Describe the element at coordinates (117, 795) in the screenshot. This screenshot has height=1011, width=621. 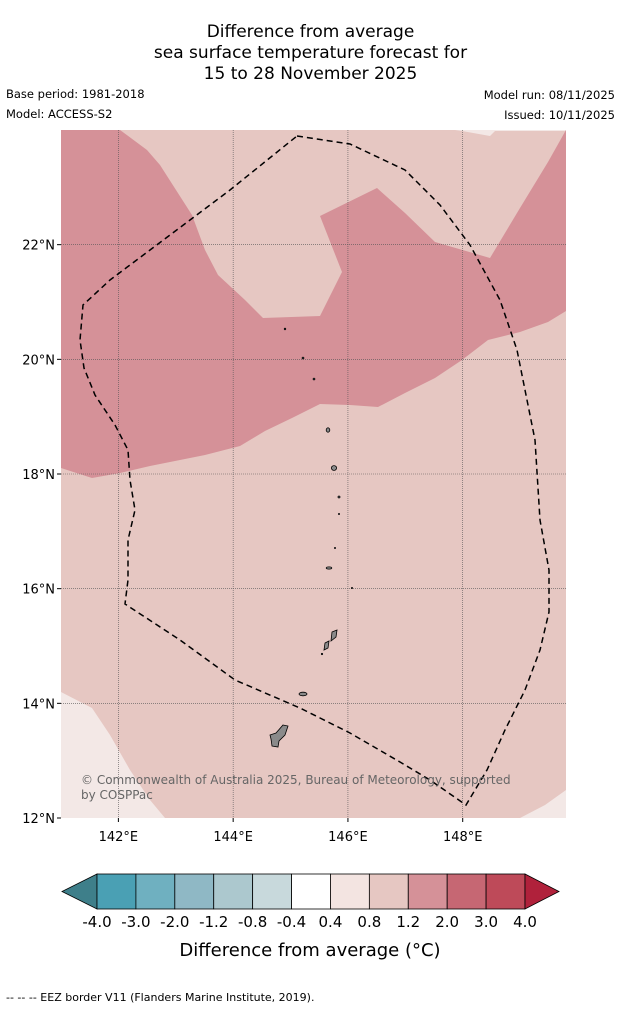
I see `watermark-line-2: by COSPPac` at that location.